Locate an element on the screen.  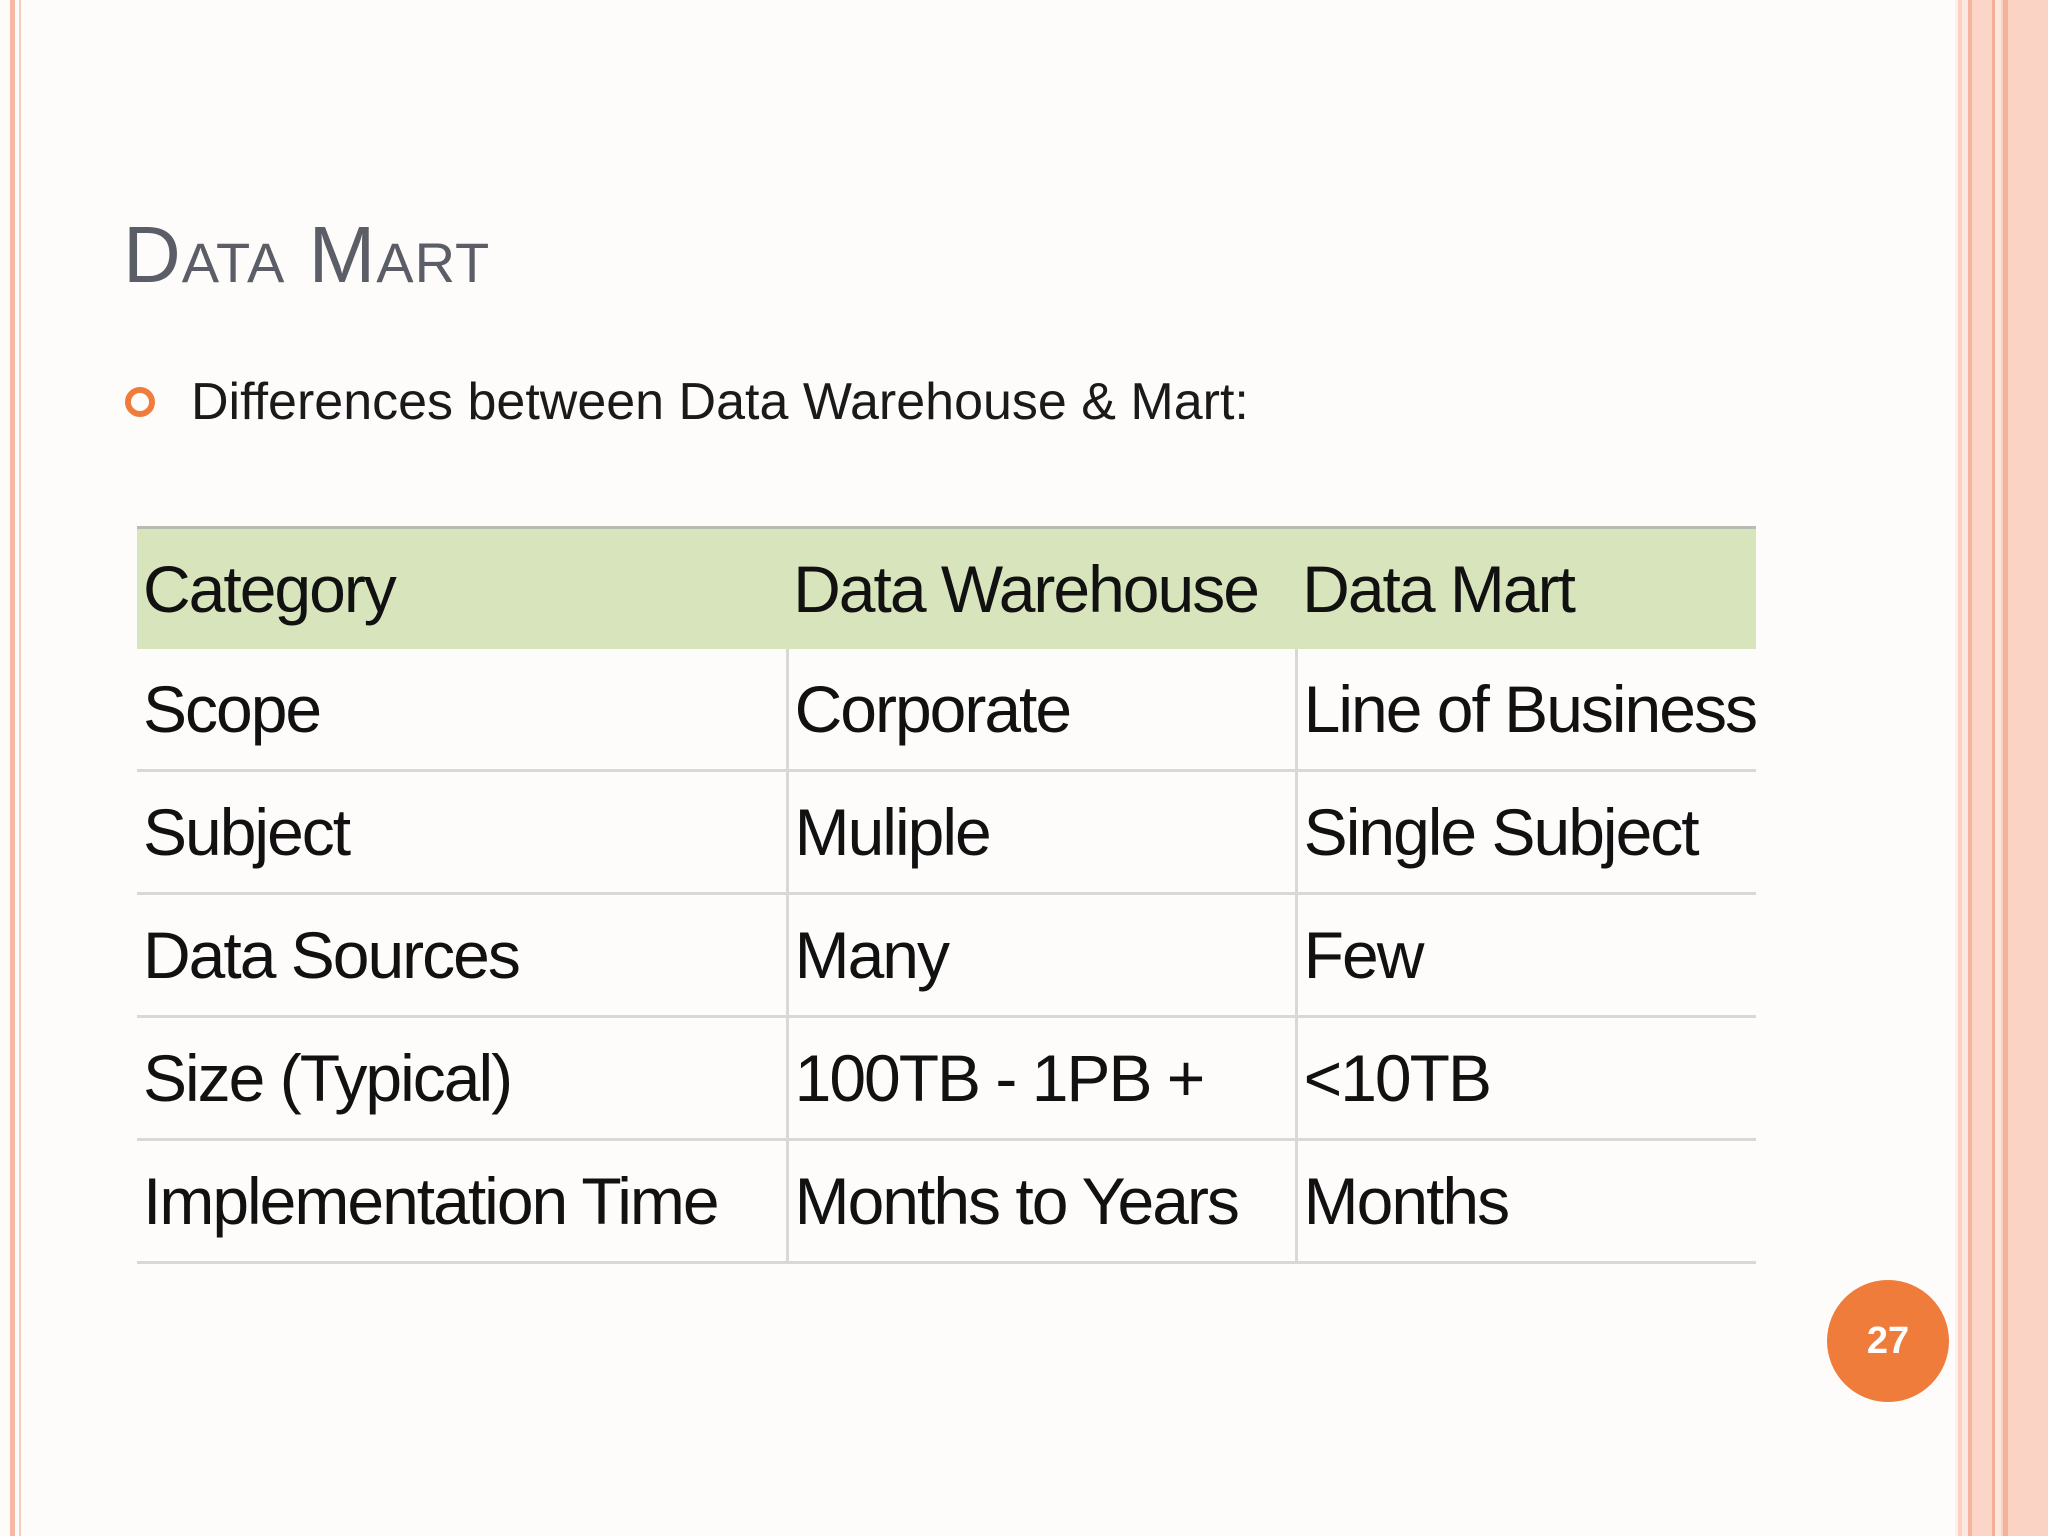
left-border-line-thin is located at coordinates (20, 768).